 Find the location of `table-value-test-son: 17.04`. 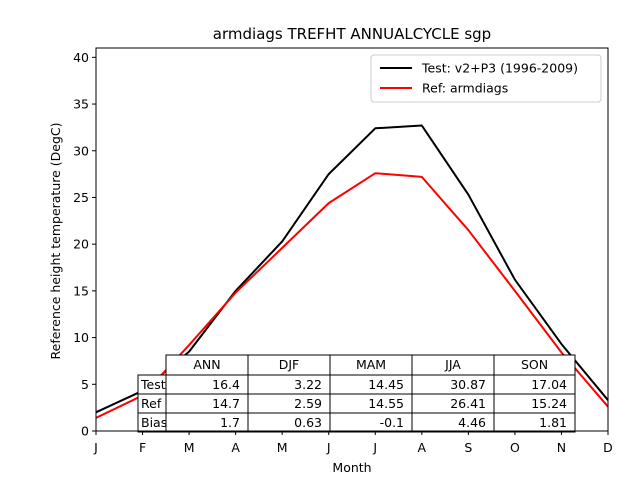

table-value-test-son: 17.04 is located at coordinates (549, 384).